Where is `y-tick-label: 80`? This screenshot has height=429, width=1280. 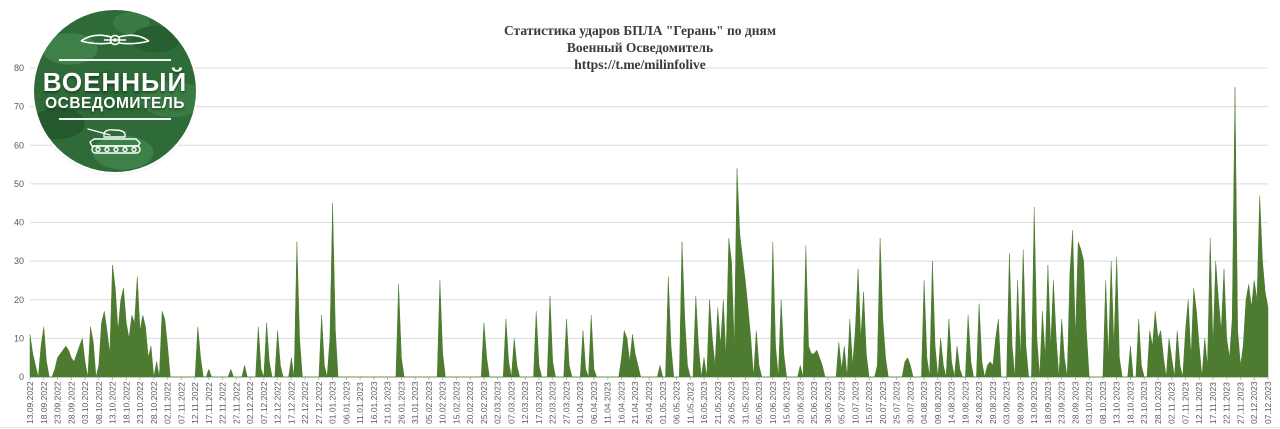 y-tick-label: 80 is located at coordinates (19, 68).